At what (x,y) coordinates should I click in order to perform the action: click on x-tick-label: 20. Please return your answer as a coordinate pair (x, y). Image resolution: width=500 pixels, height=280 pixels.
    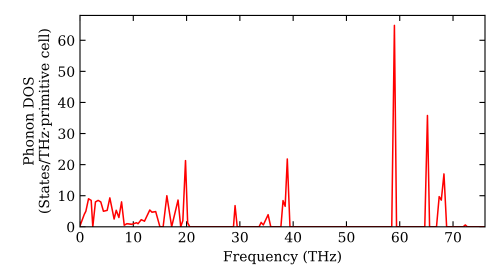
    Looking at the image, I should click on (186, 237).